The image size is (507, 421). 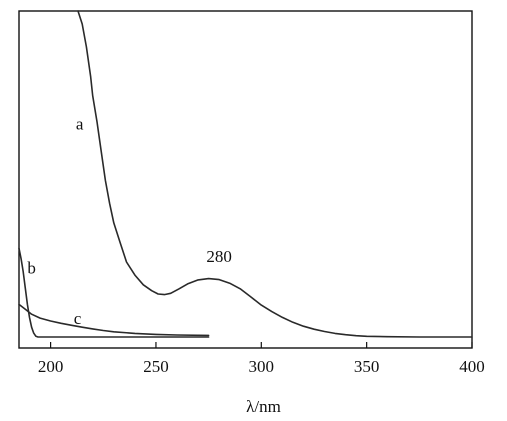 I want to click on curve-label-c: c, so click(x=78, y=318).